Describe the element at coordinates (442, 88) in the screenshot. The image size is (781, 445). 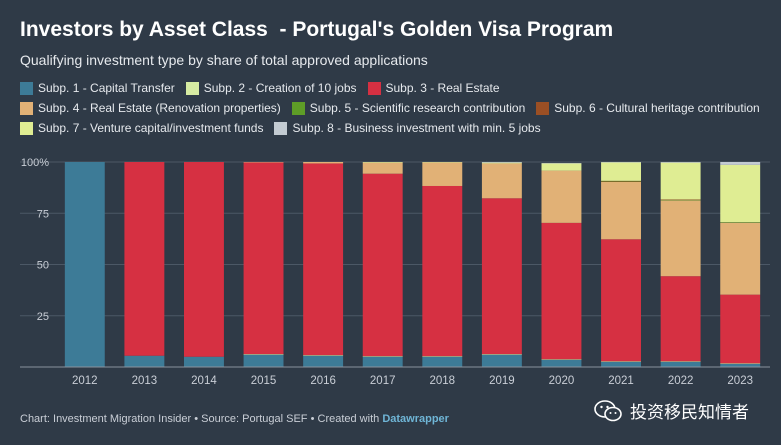
I see `legend-label: Subp. 3 - Real Estate` at that location.